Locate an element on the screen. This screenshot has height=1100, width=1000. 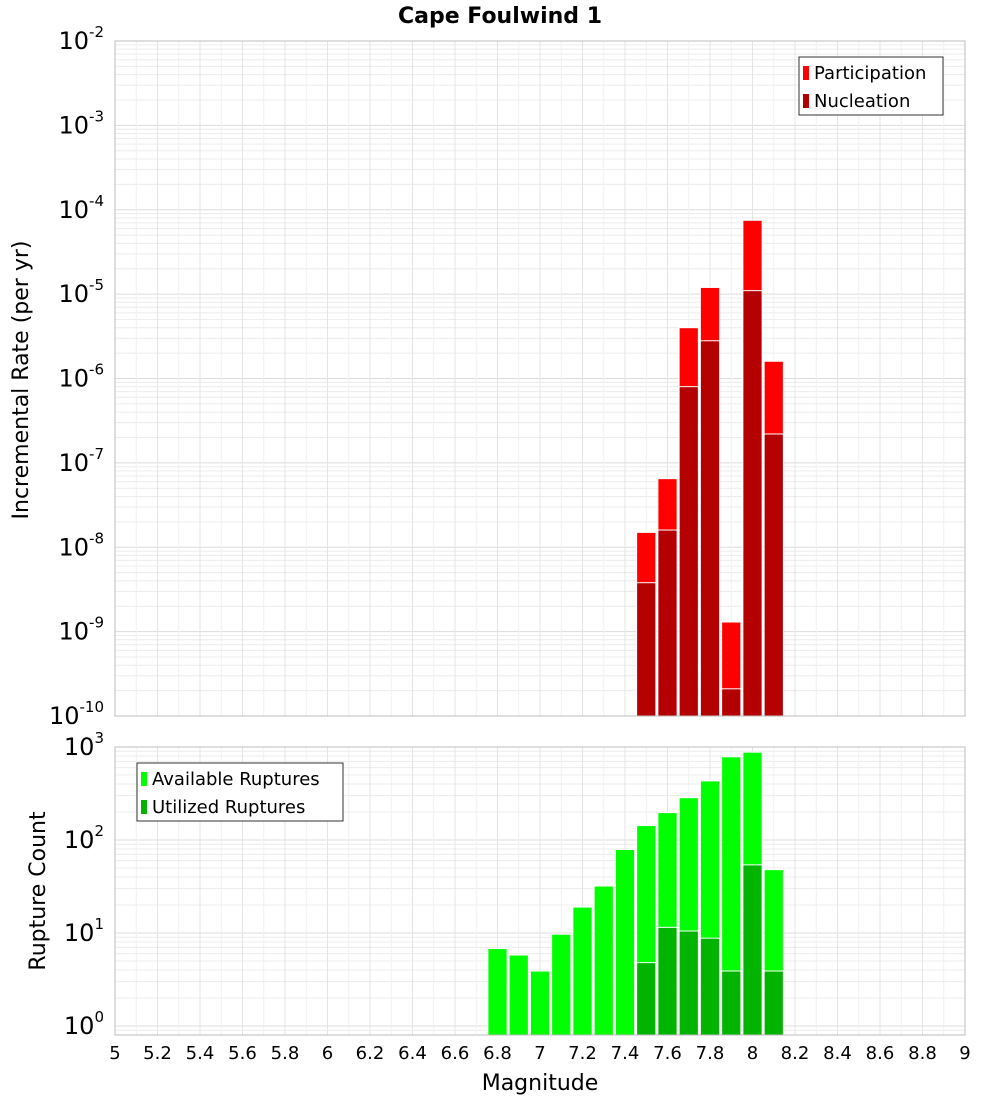
y-tick-label: 10³ is located at coordinates (84, 745).